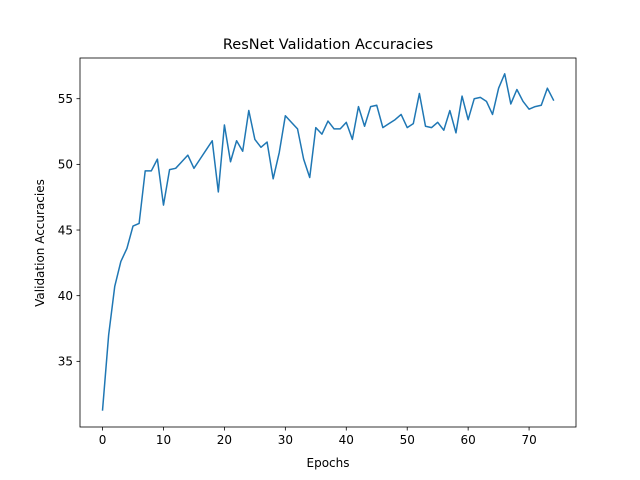 The height and width of the screenshot is (480, 640). I want to click on y-tick-label: 50, so click(65, 165).